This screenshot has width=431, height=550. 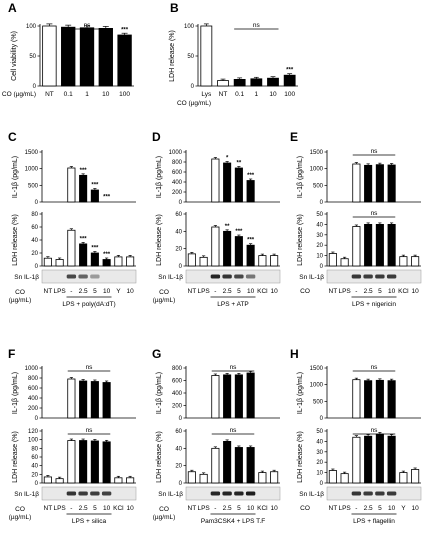 I want to click on significance-marker: **, so click(x=239, y=164).